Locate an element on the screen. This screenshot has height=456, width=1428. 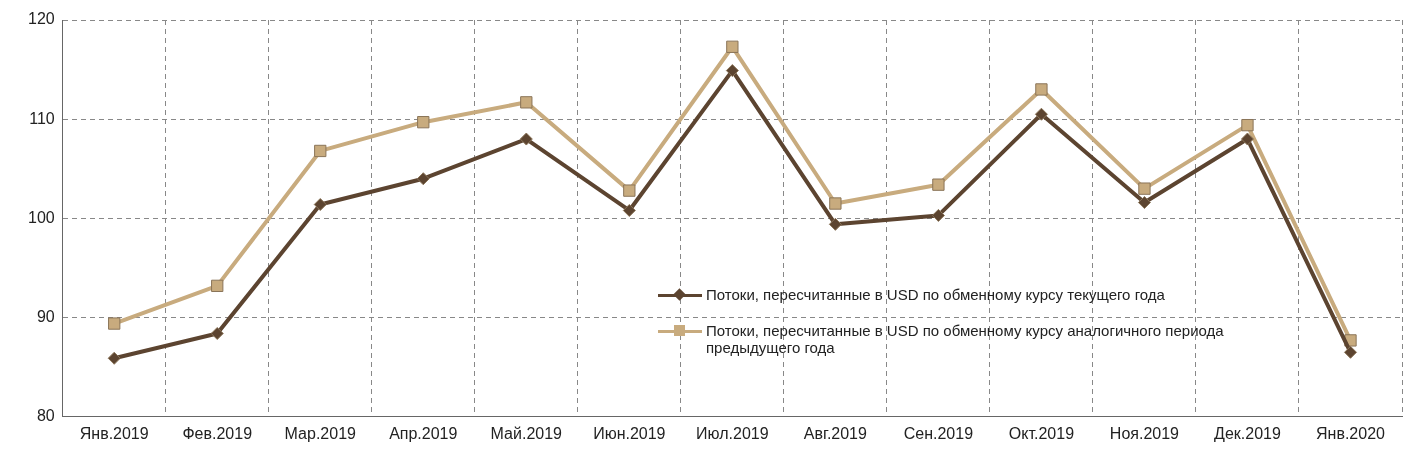
x-tick-label: Янв.2020 is located at coordinates (1351, 433).